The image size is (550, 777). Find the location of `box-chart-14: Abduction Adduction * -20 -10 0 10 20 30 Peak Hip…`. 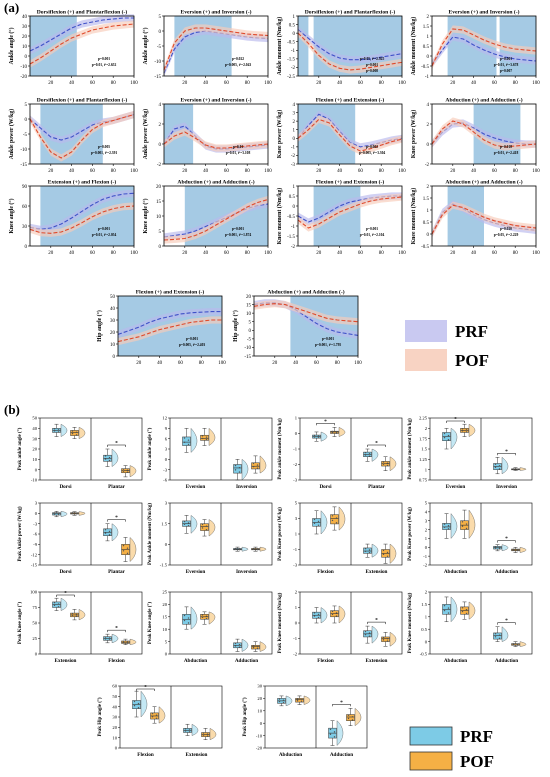

box-chart-14: Abduction Adduction * -20 -10 0 10 20 30 Peak Hip… is located at coordinates (305, 721).